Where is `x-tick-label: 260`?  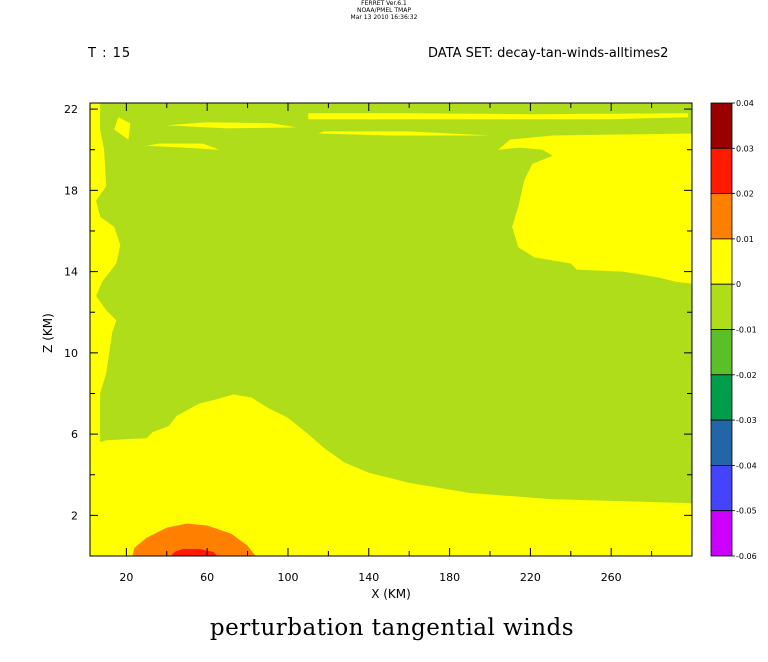
x-tick-label: 260 is located at coordinates (611, 577).